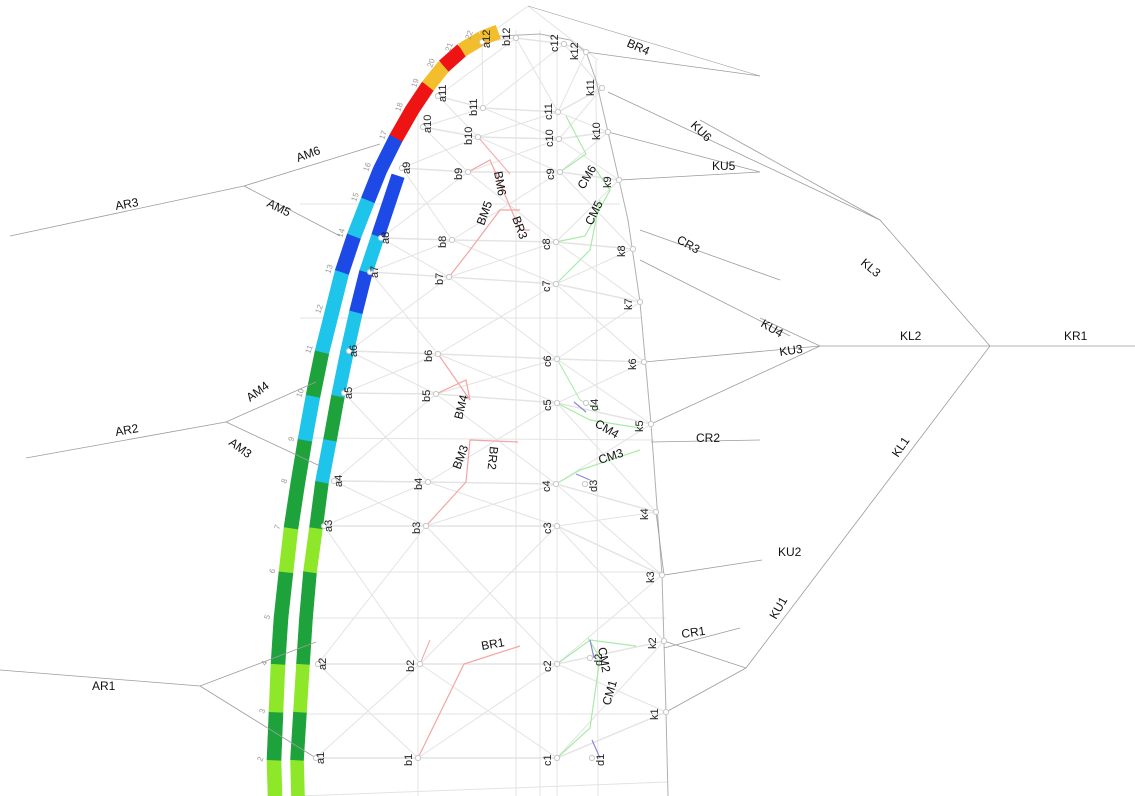 Image resolution: width=1135 pixels, height=796 pixels. Describe the element at coordinates (427, 396) in the screenshot. I see `b-label: b5` at that location.